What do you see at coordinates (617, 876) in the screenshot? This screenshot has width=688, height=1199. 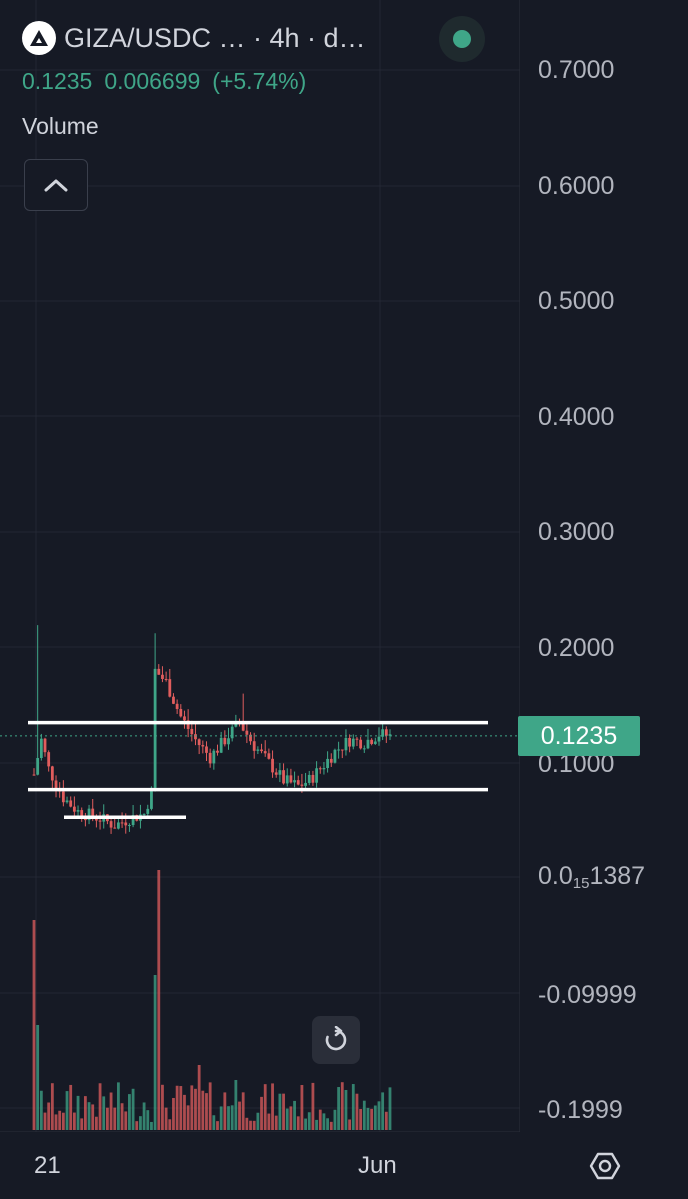 I see `price-tick-tail: 1387` at bounding box center [617, 876].